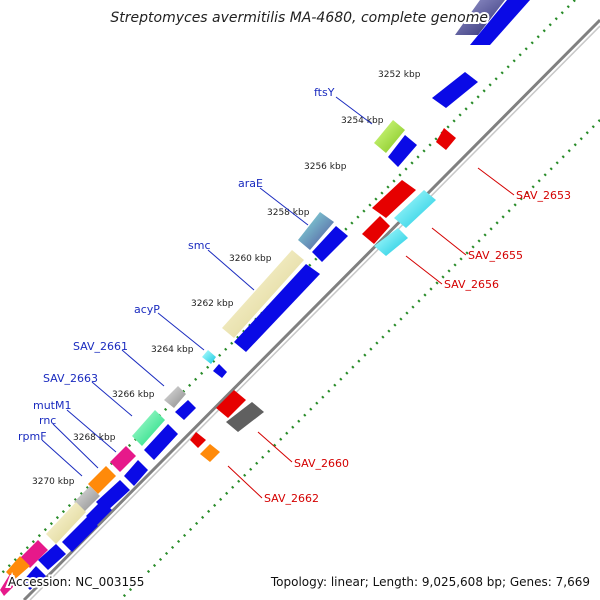 The width and height of the screenshot is (600, 600). I want to click on gene-sav2655, so click(415, 209).